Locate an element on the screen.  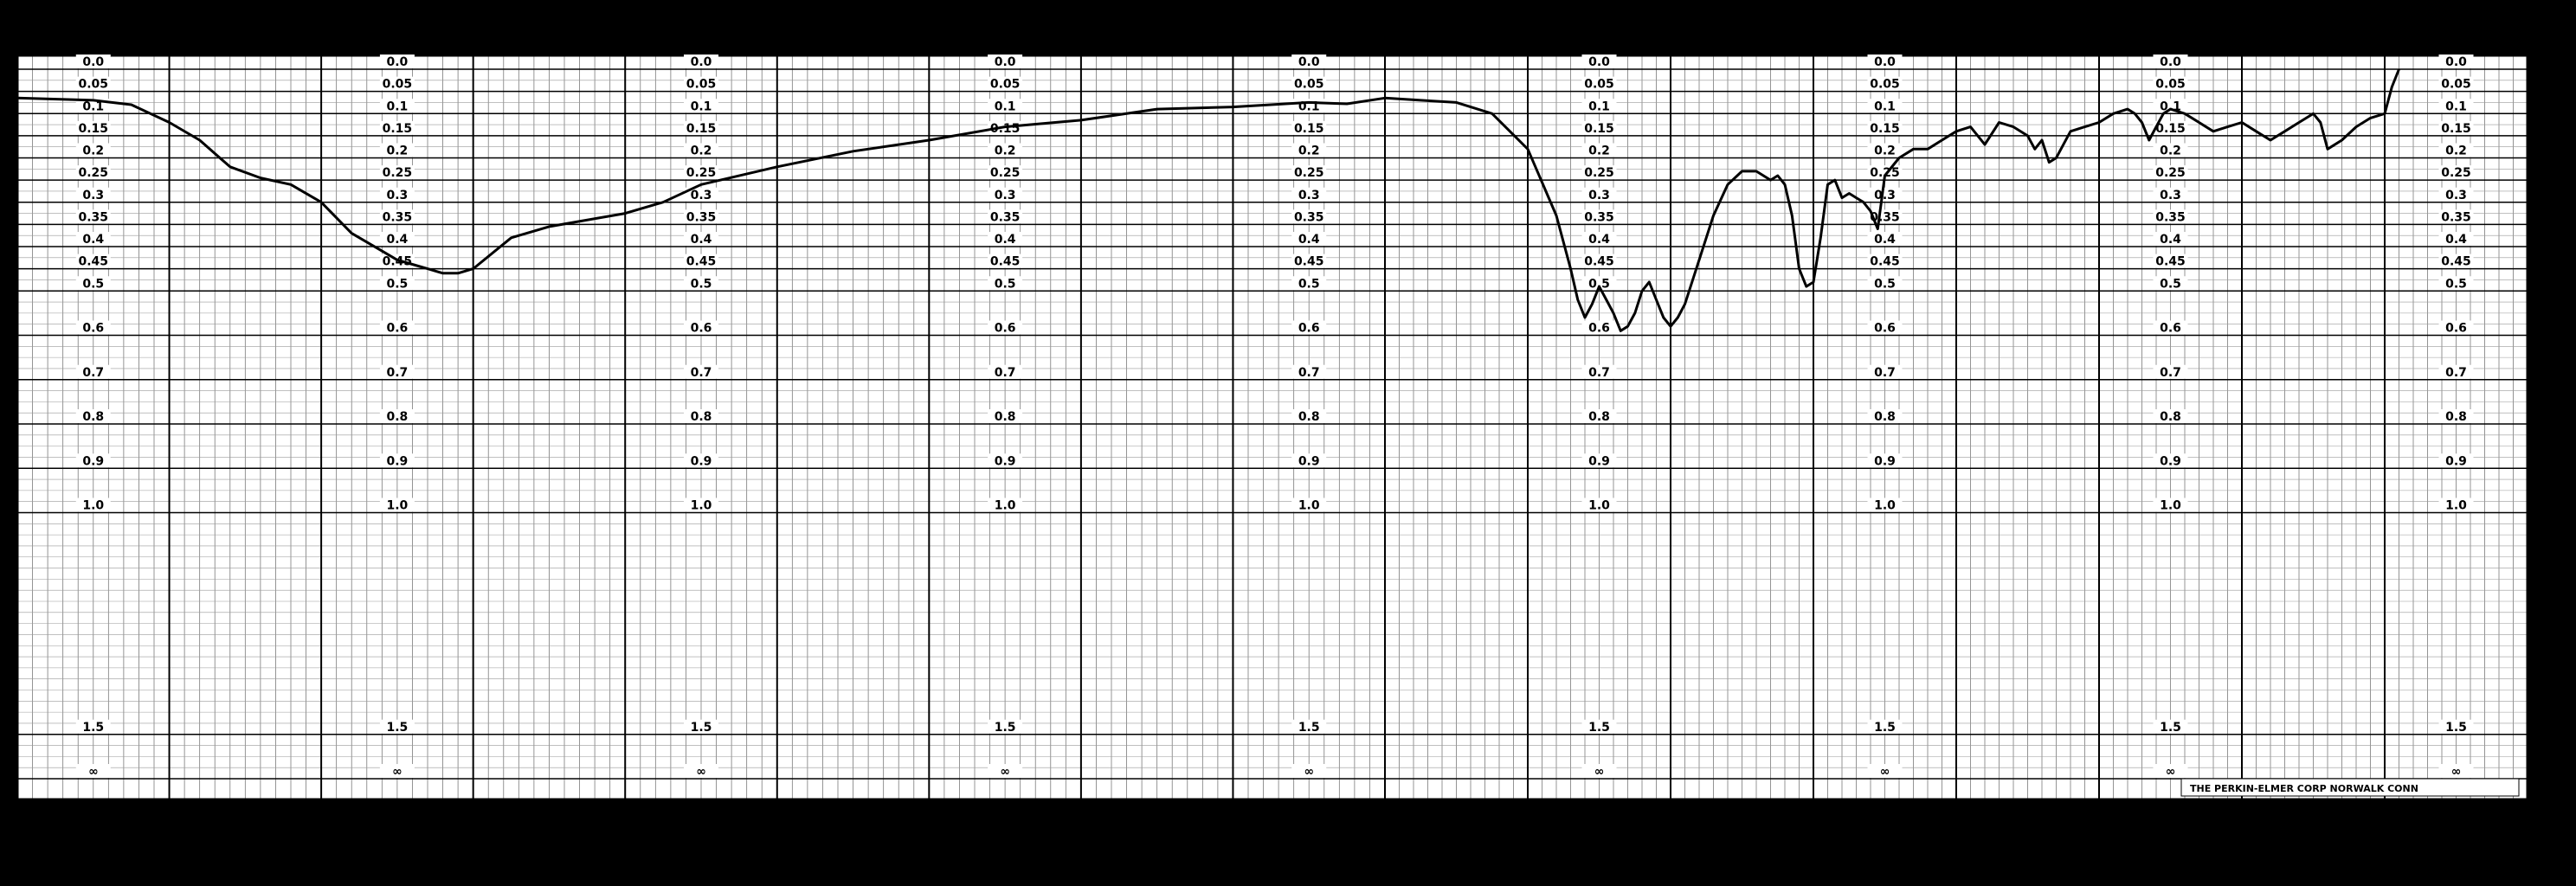
credit-box is located at coordinates (2350, 787).